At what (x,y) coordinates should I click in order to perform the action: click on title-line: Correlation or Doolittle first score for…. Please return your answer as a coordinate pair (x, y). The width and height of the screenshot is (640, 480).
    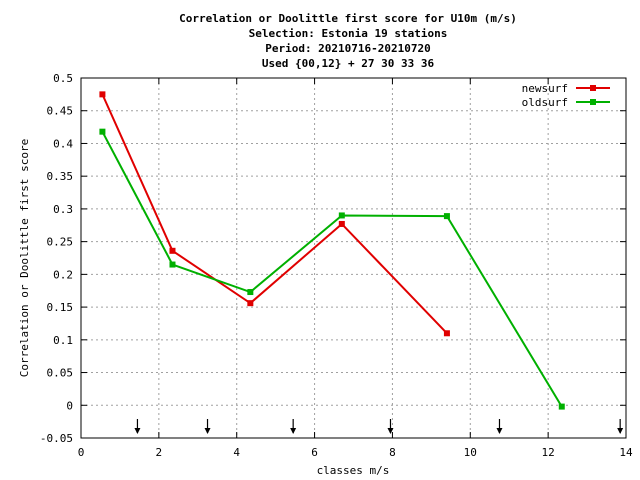
    Looking at the image, I should click on (348, 18).